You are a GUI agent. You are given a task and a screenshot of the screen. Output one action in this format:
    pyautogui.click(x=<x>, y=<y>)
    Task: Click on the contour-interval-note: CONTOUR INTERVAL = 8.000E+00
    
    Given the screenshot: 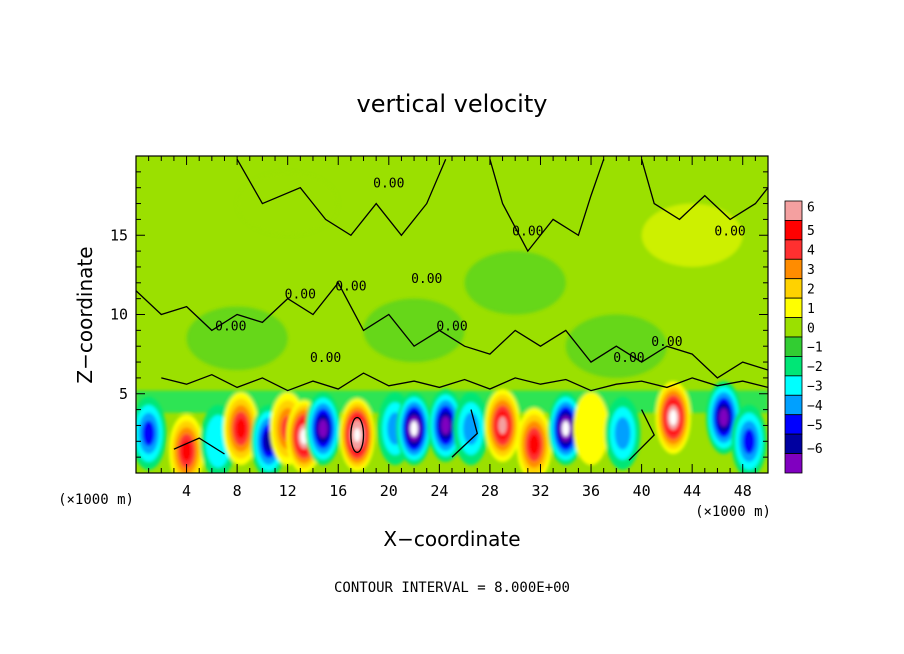 What is the action you would take?
    pyautogui.click(x=452, y=588)
    